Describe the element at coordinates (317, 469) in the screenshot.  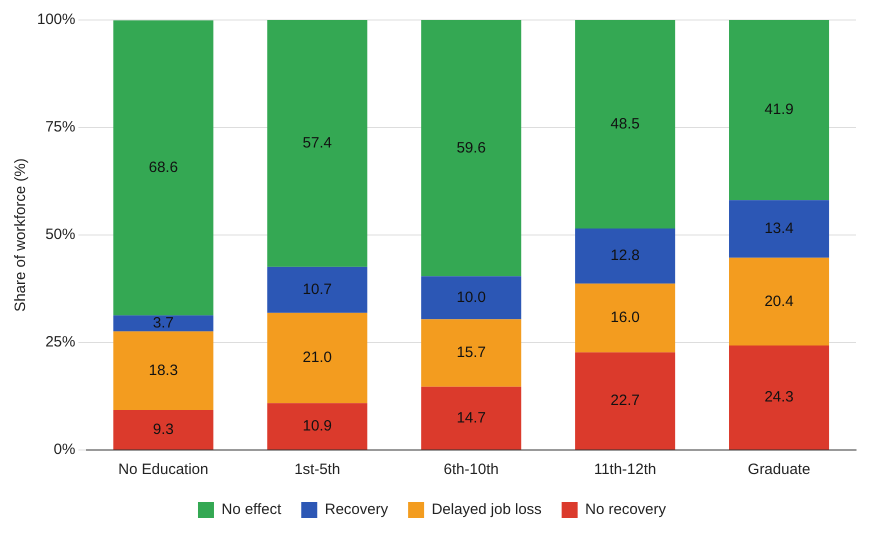
I see `x-tick-label: 1st-5th` at that location.